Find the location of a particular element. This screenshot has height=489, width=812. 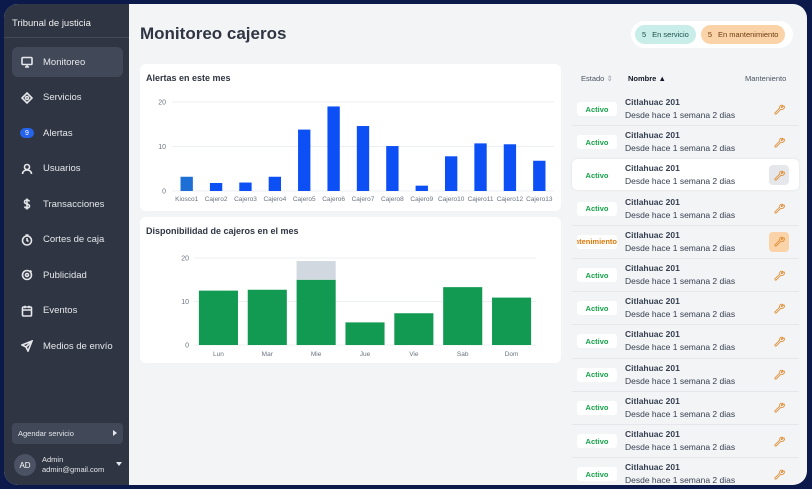

status-summary: 5 En servicio 5 En mantenimiento is located at coordinates (712, 34).